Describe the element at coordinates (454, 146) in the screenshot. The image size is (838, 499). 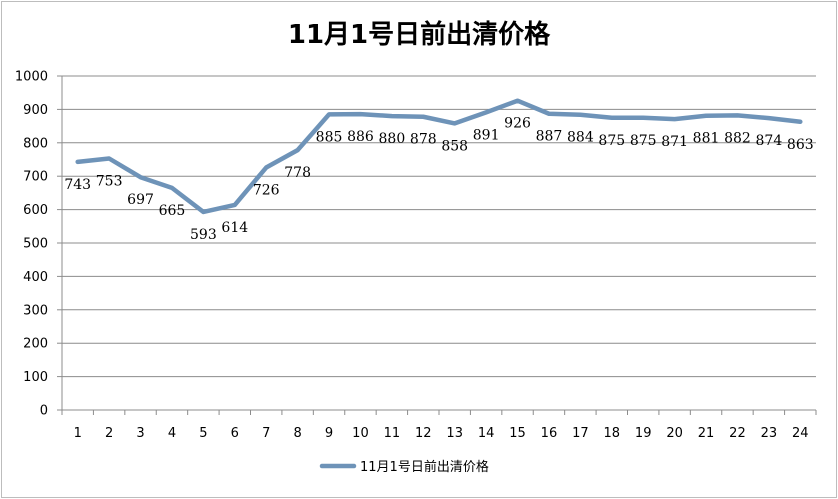
I see `data-label: 858` at that location.